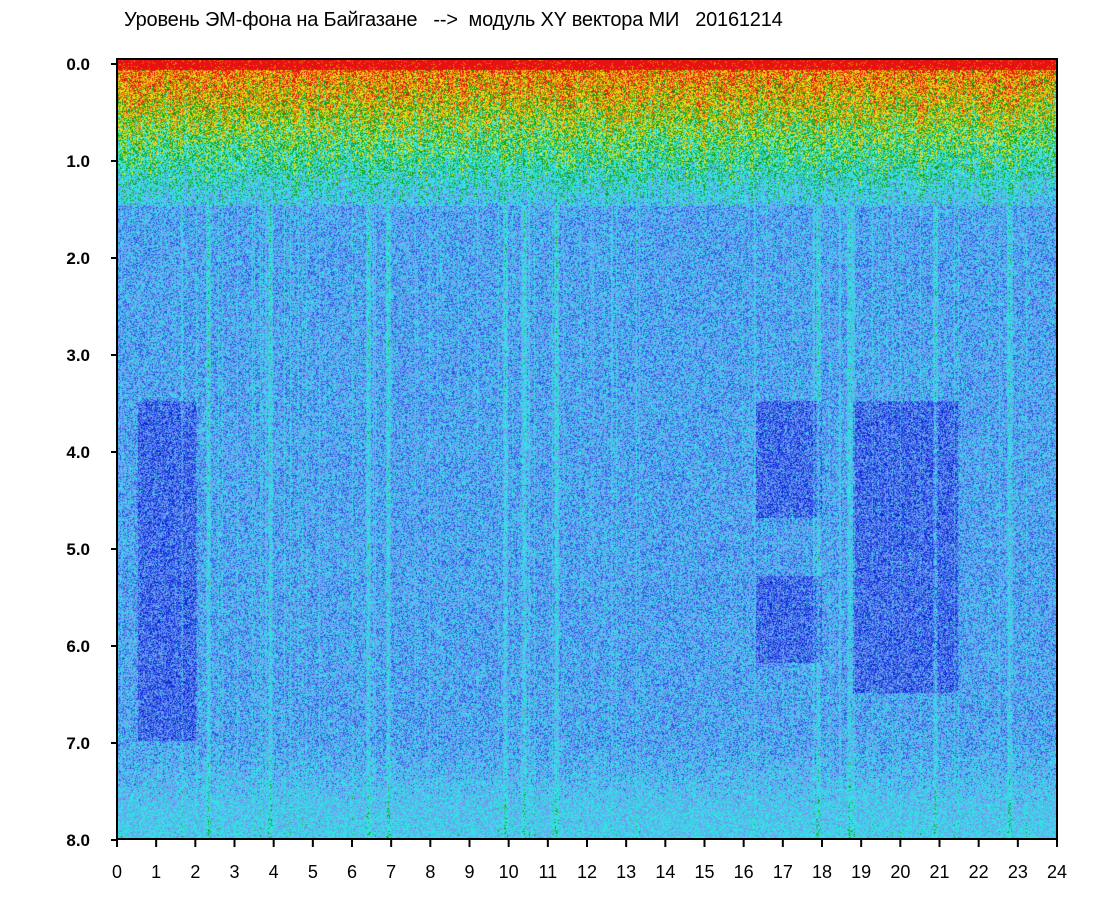 This screenshot has width=1096, height=900. Describe the element at coordinates (430, 872) in the screenshot. I see `x-tick-label: 8` at that location.